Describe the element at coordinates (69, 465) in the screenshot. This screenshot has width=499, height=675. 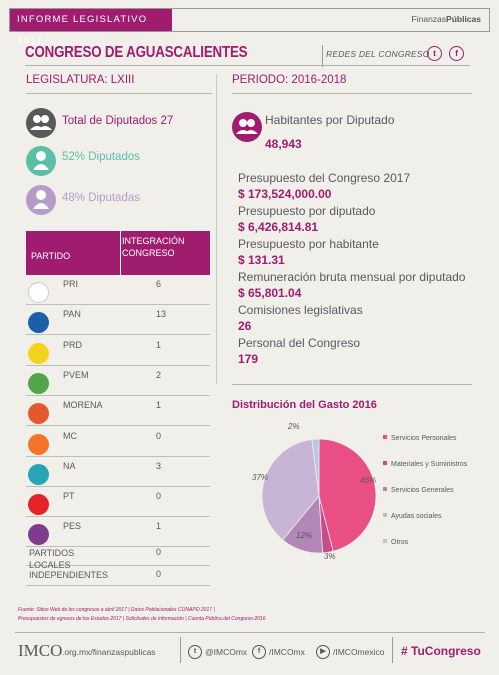
I see `party-name: NA` at that location.